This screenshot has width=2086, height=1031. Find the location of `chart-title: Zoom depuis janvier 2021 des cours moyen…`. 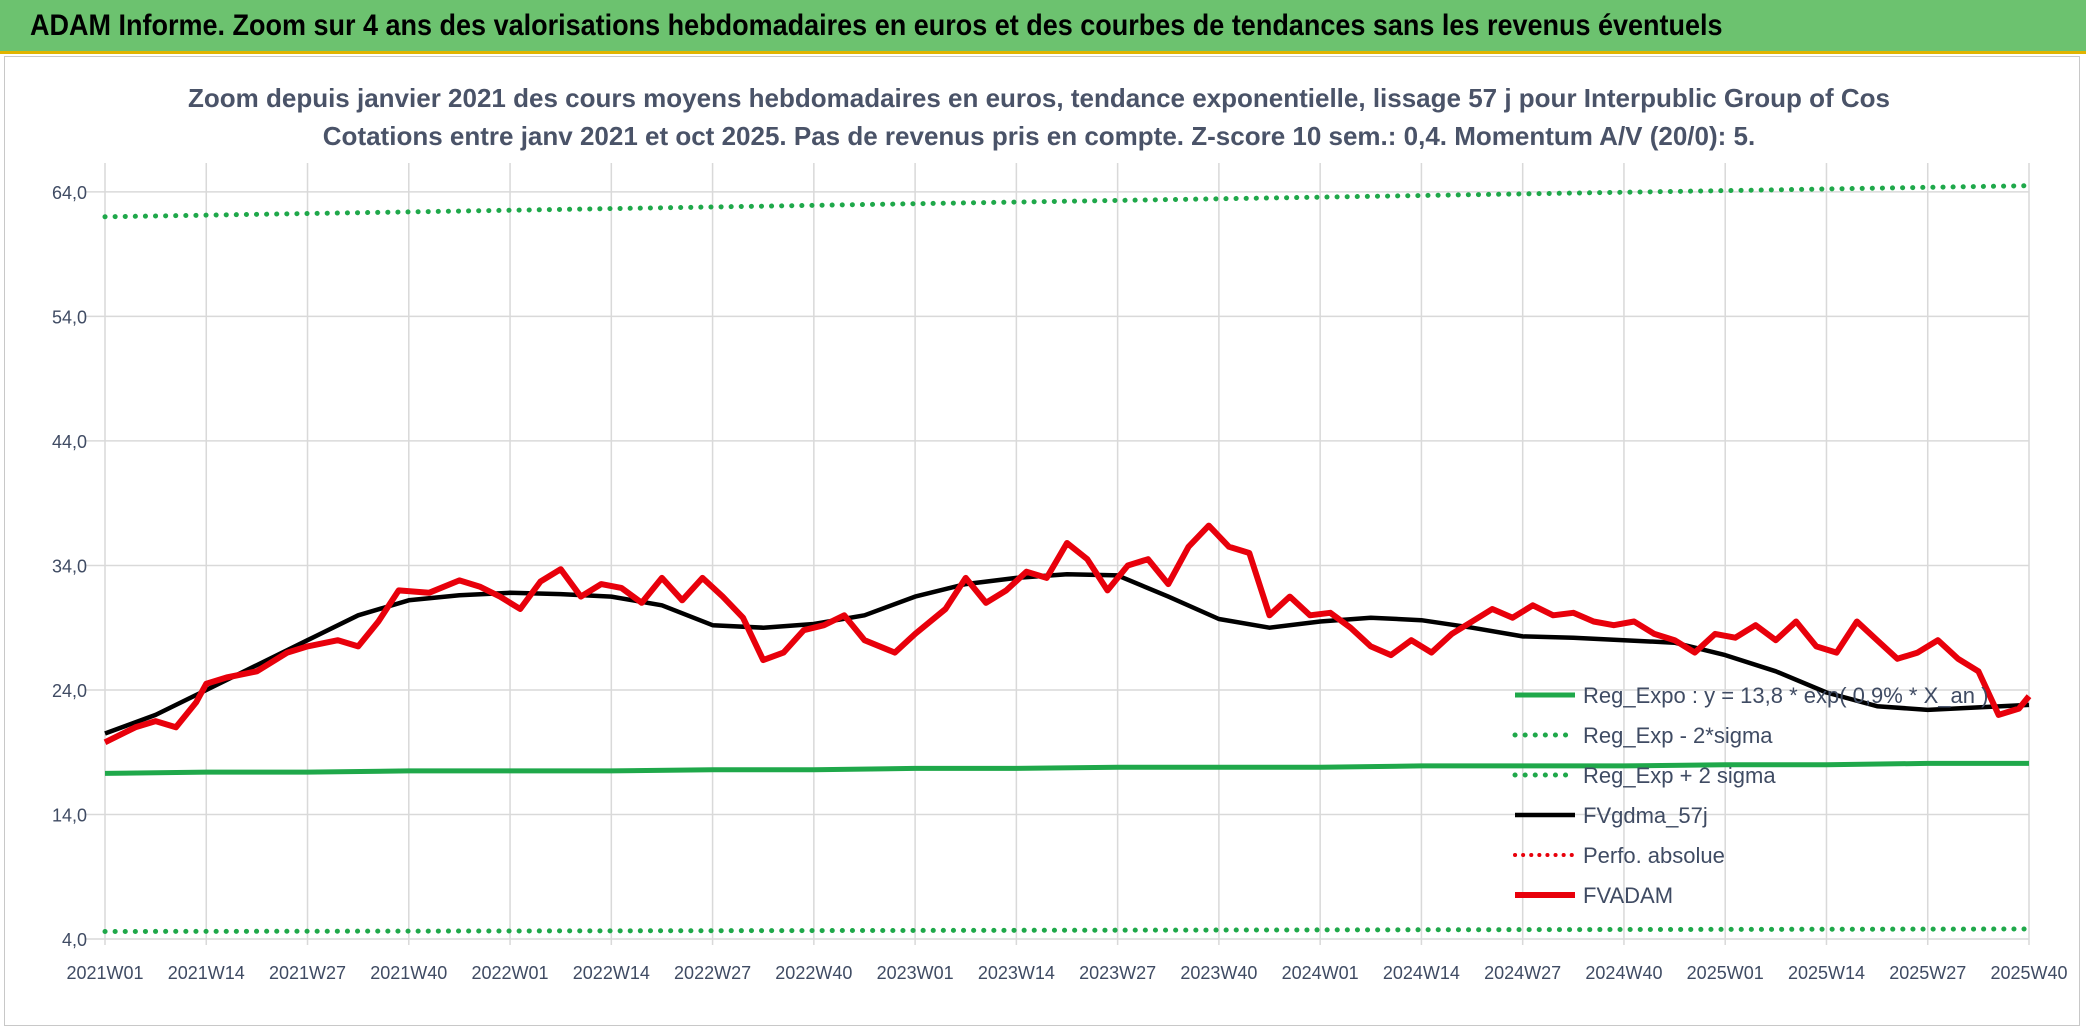

chart-title: Zoom depuis janvier 2021 des cours moyen… is located at coordinates (1039, 98).